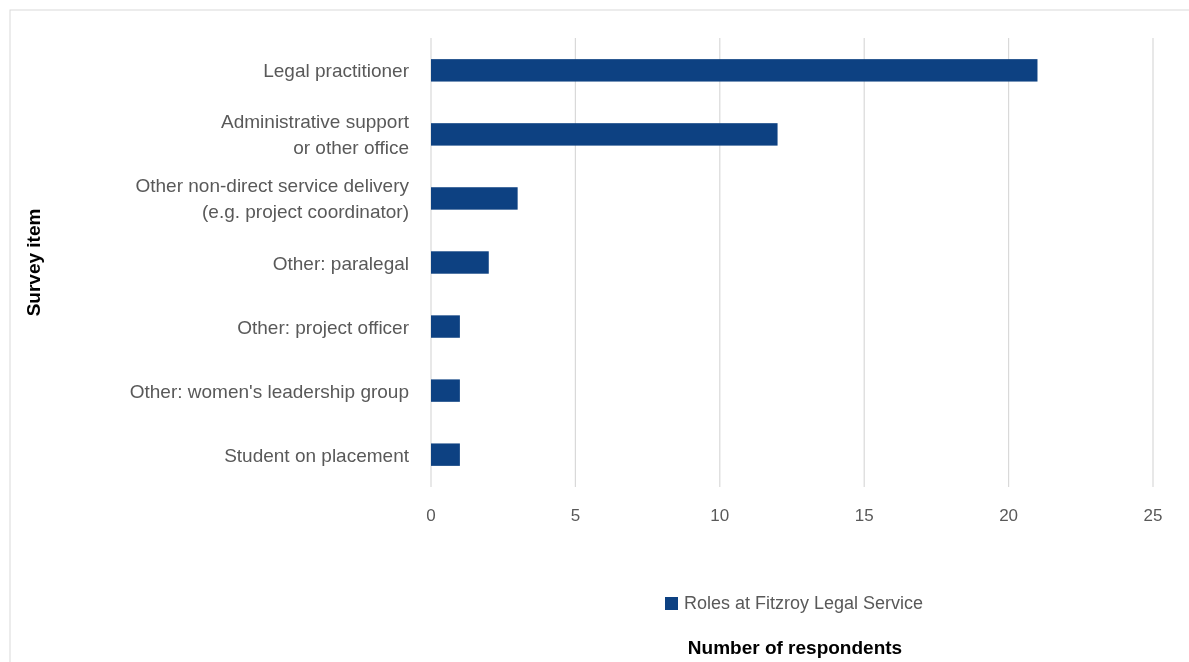 The width and height of the screenshot is (1189, 662). What do you see at coordinates (272, 199) in the screenshot?
I see `y-tick-label: Other non-direct service delivery (e.g. project coordinator)` at bounding box center [272, 199].